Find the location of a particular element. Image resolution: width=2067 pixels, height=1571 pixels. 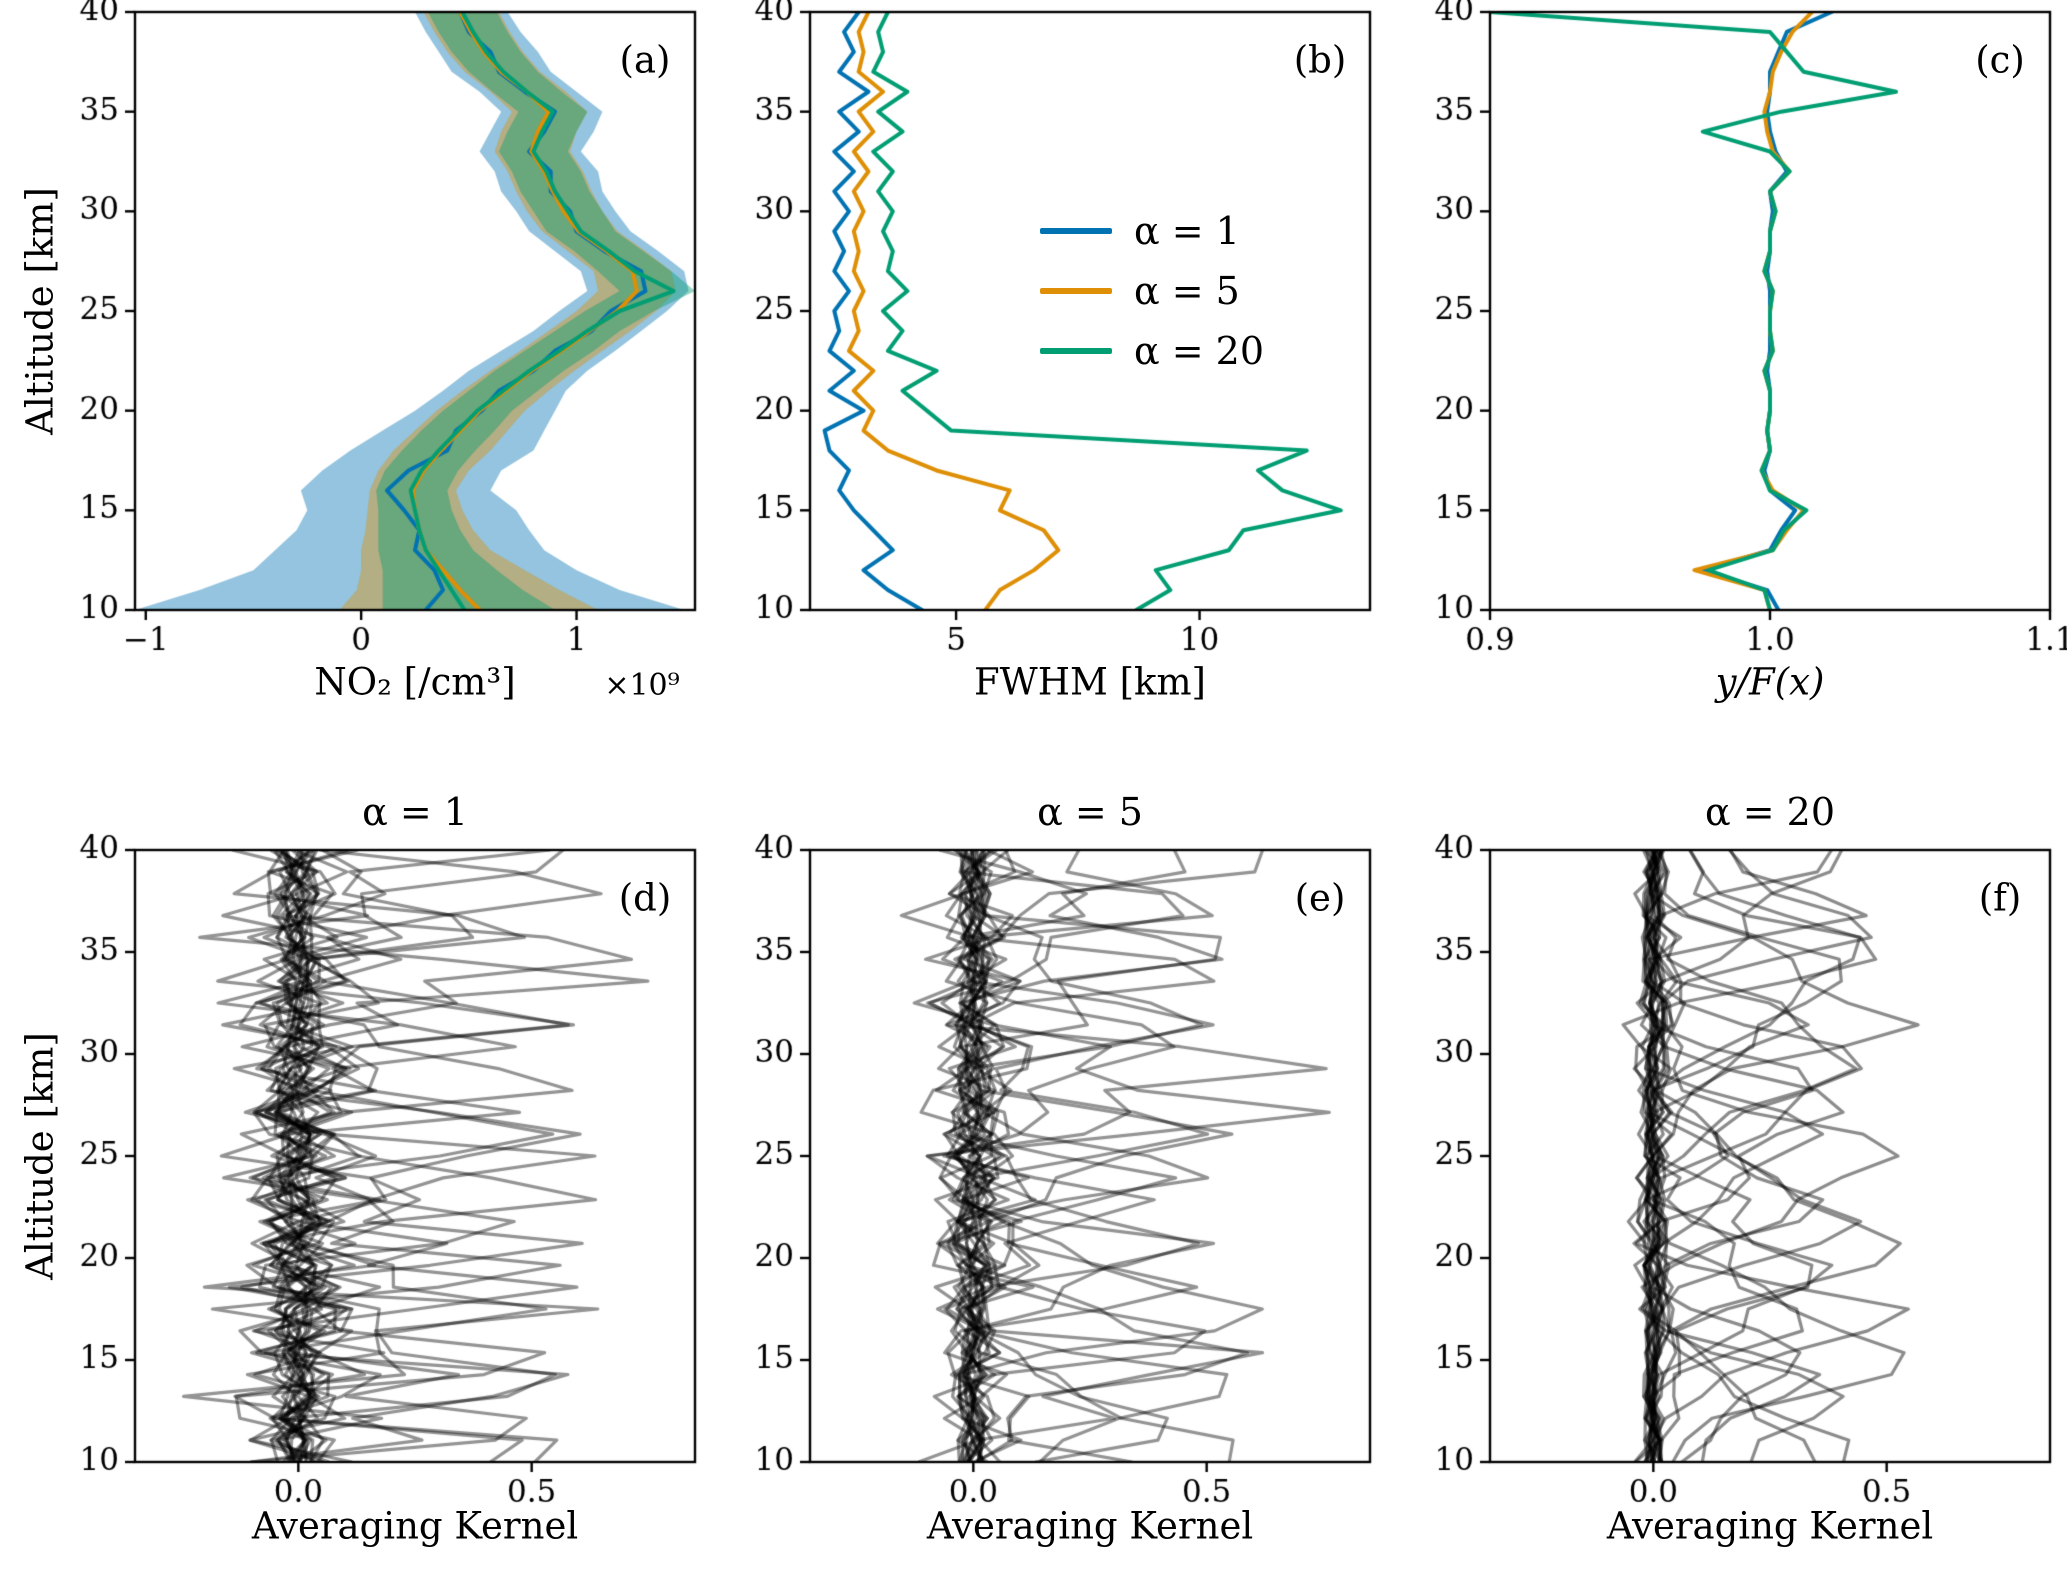

panel-label-c: (c) is located at coordinates (2000, 60).